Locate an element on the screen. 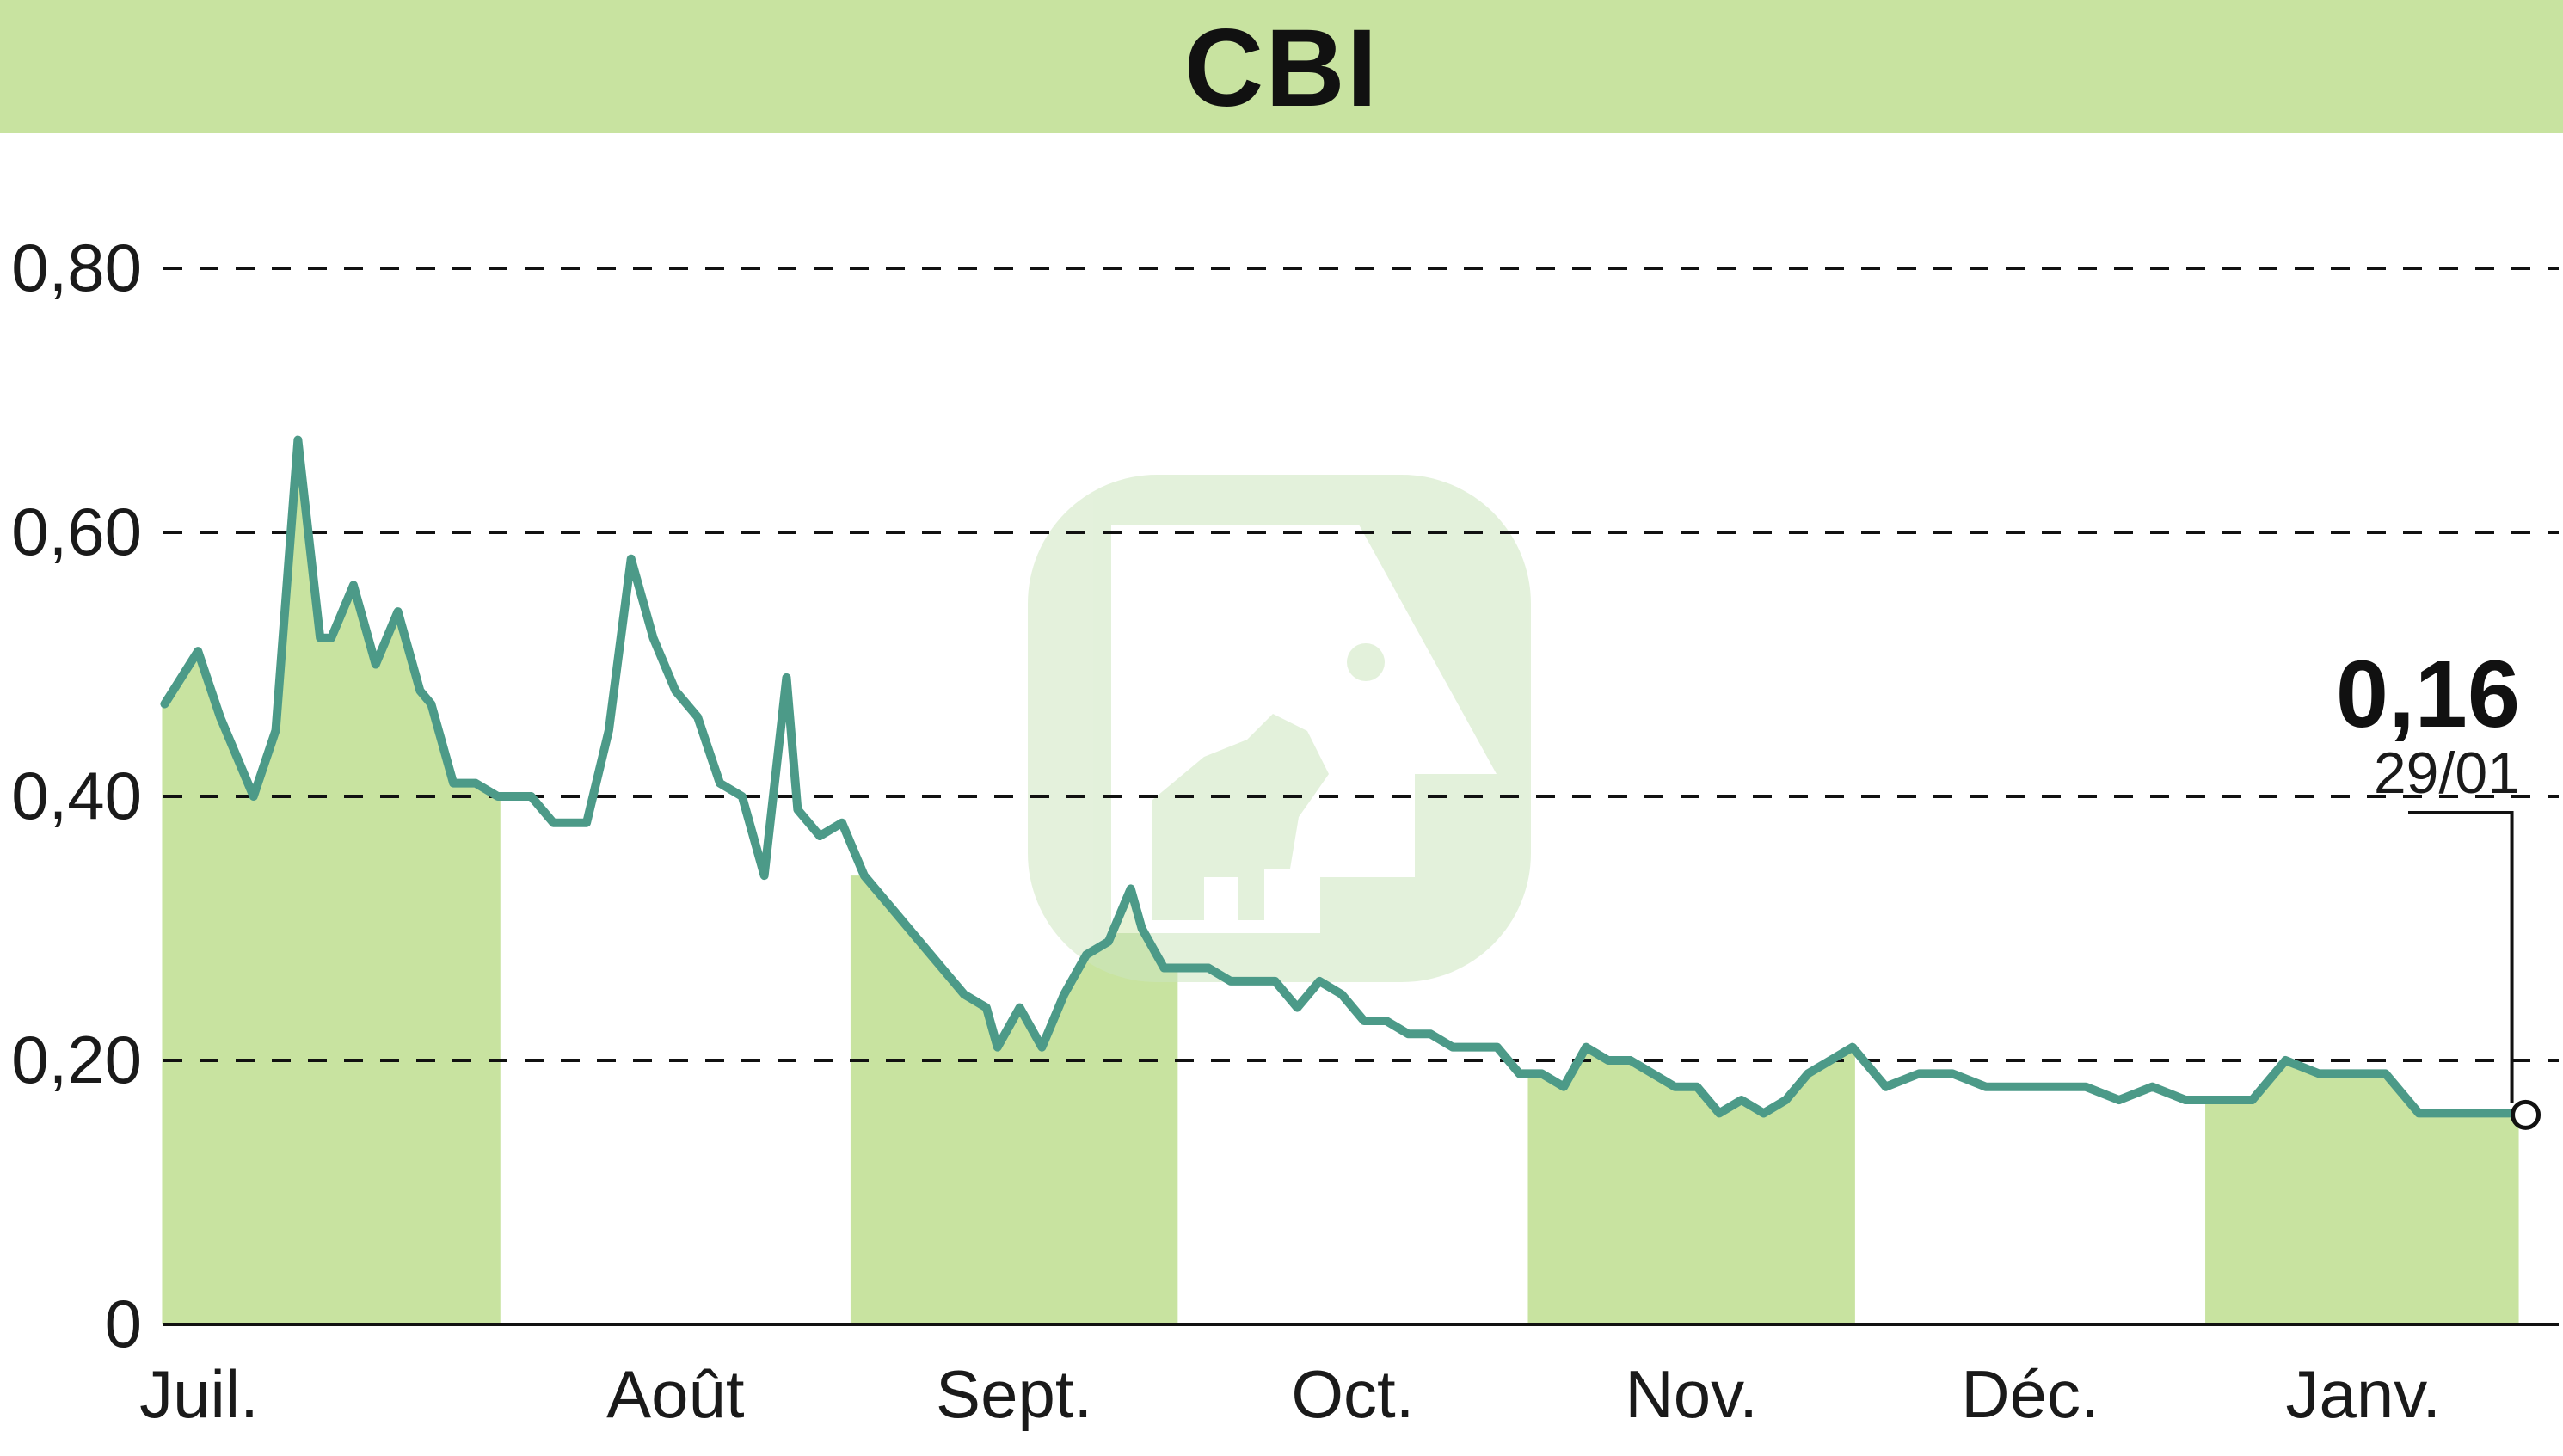 The height and width of the screenshot is (1456, 2563). month-label-5: Déc. is located at coordinates (2030, 1394).